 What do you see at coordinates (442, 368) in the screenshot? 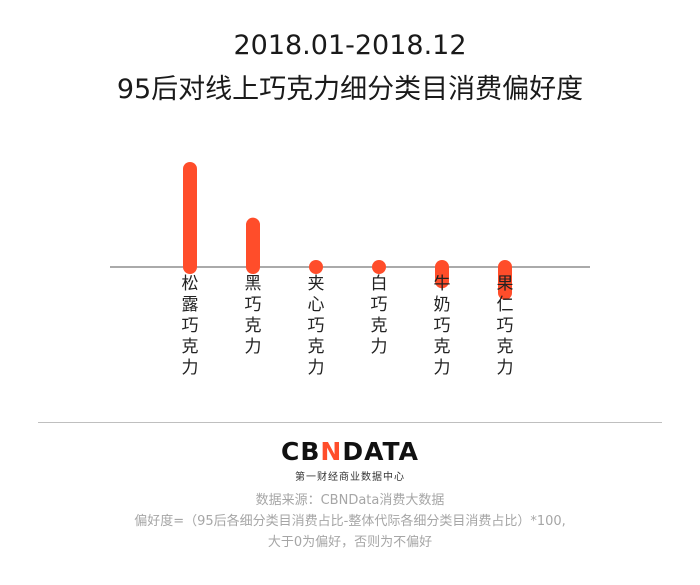
I see `category-label-4-char-4: 力` at bounding box center [442, 368].